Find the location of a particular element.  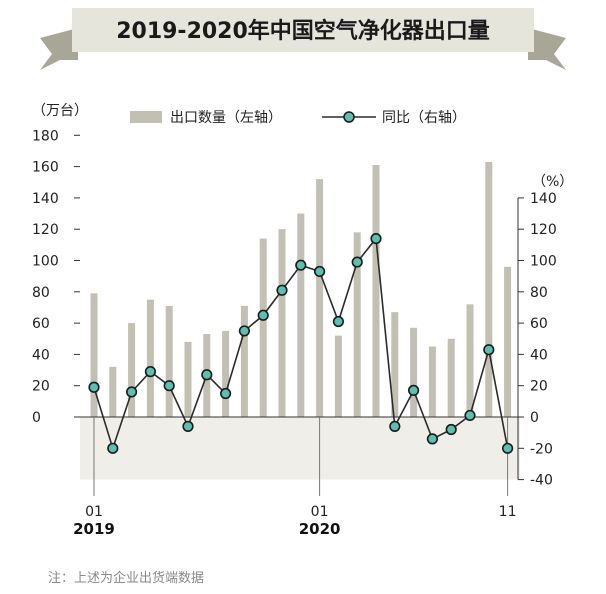

left-axis-unit: （万台） is located at coordinates (60, 111).